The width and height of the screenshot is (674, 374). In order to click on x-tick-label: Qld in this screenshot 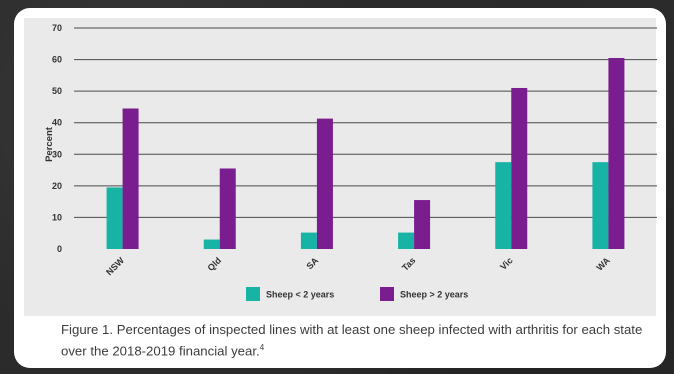, I will do `click(214, 264)`.